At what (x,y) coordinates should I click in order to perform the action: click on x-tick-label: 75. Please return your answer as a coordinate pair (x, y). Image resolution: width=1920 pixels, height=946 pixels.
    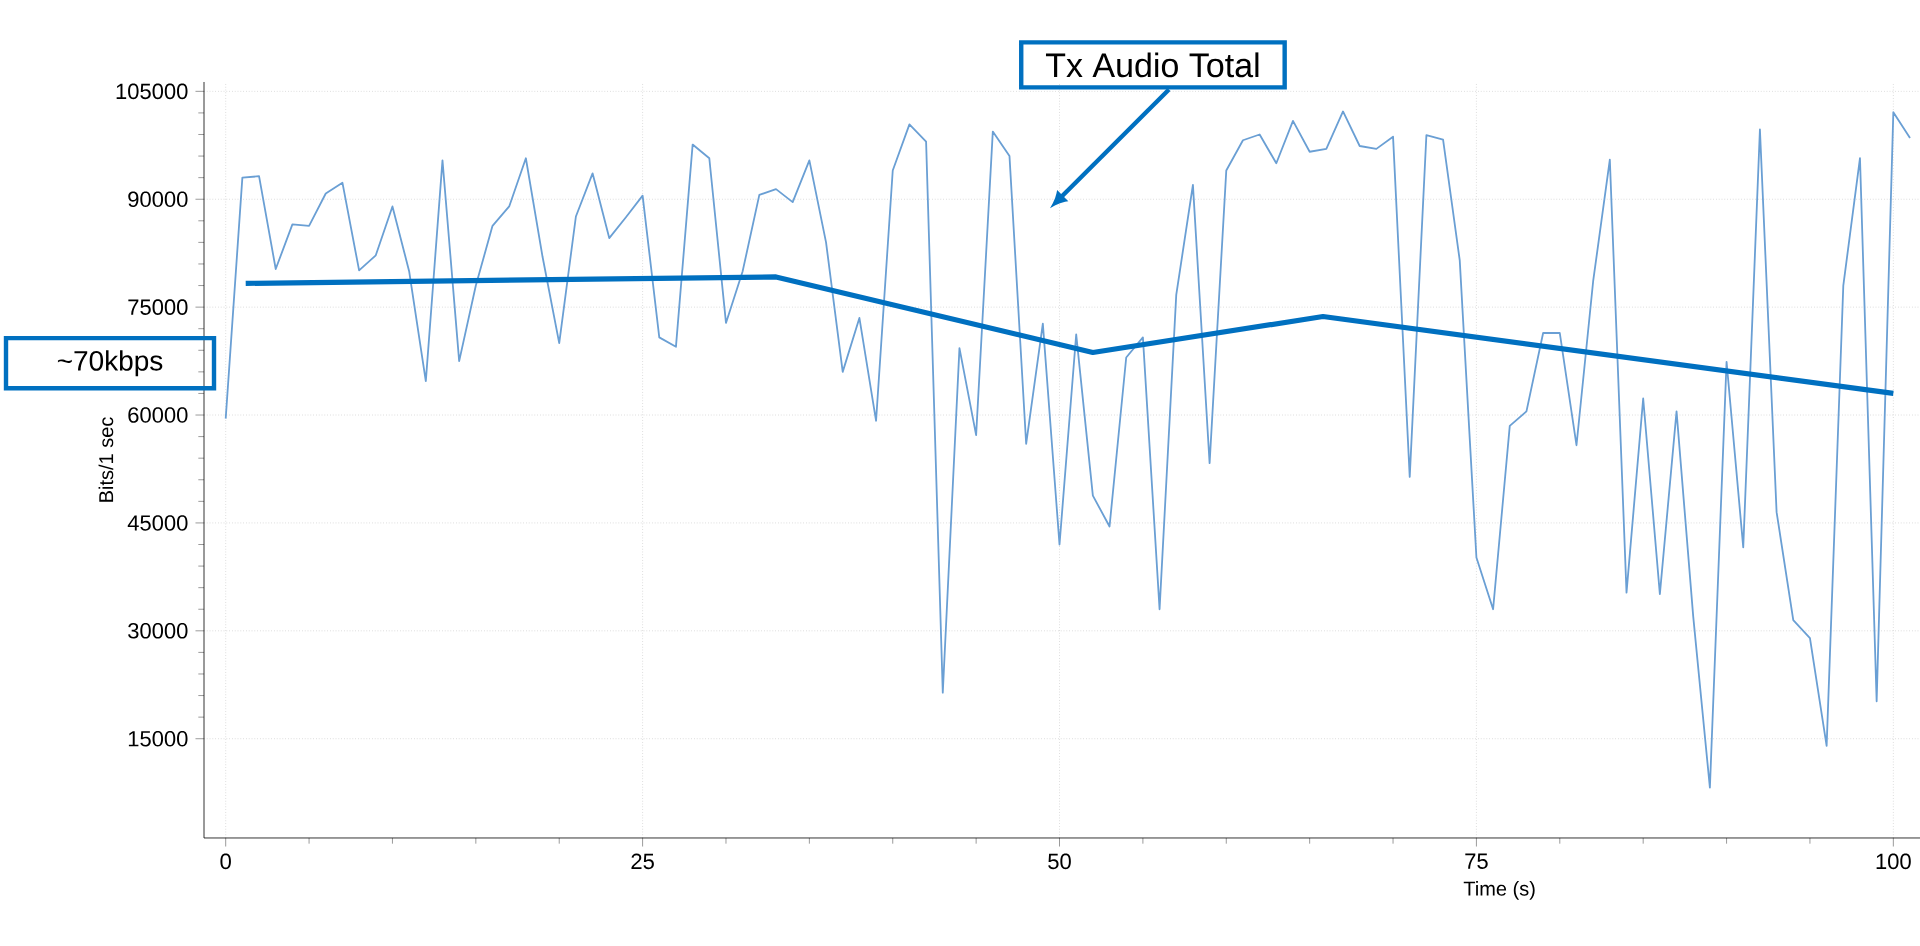
    Looking at the image, I should click on (1476, 861).